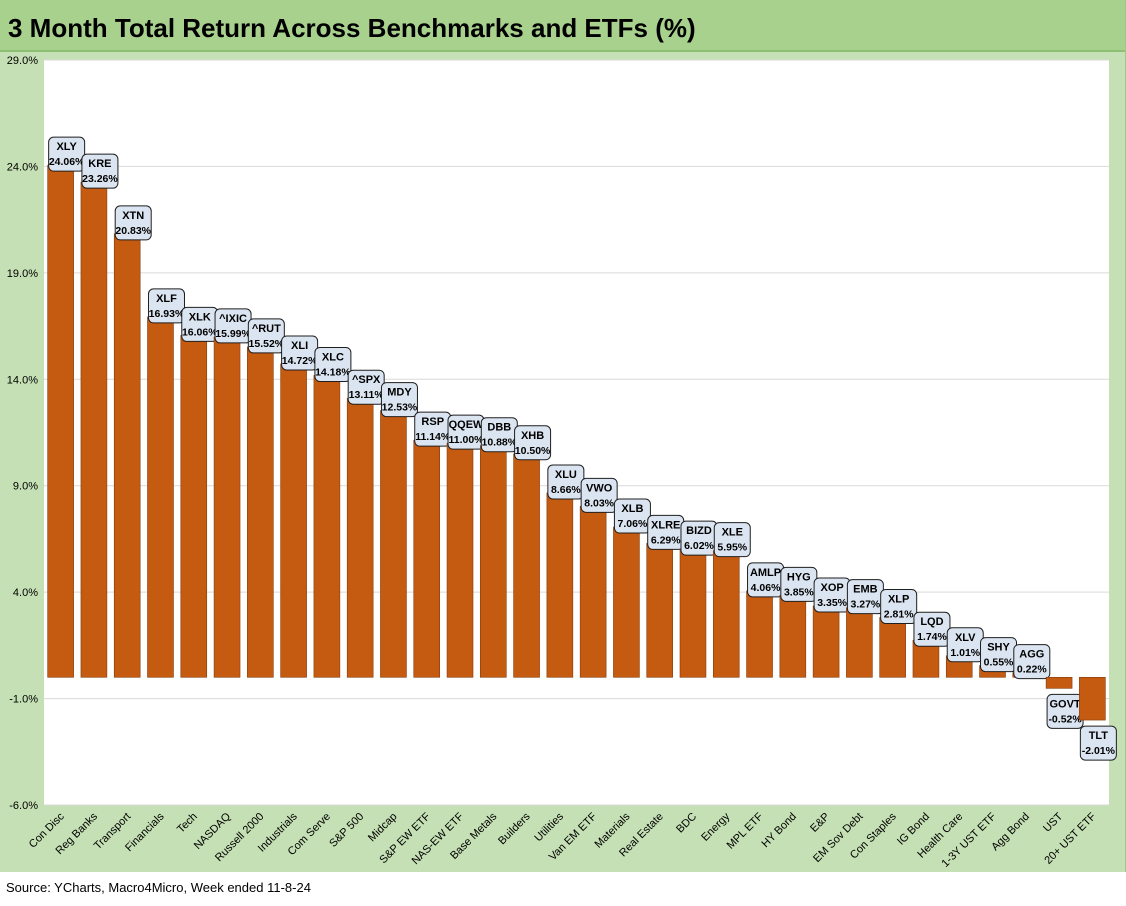 The width and height of the screenshot is (1126, 906). What do you see at coordinates (1032, 670) in the screenshot?
I see `value-label: 0.22%` at bounding box center [1032, 670].